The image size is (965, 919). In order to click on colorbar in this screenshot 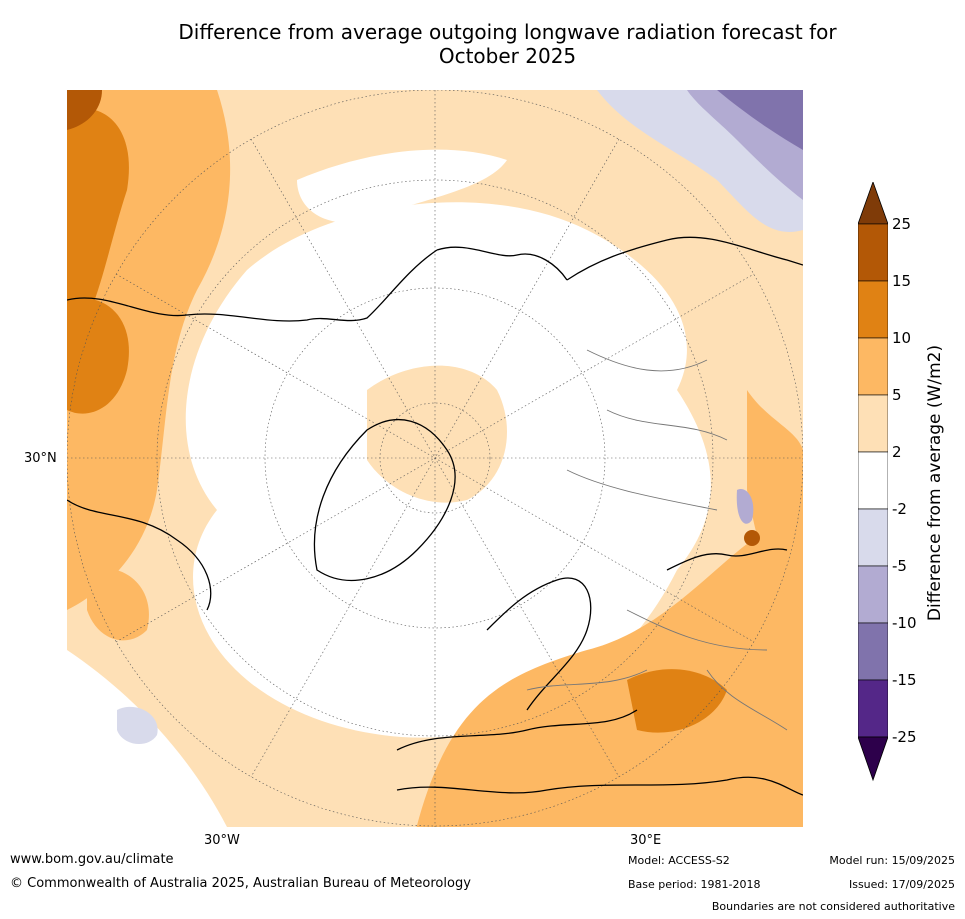, I will do `click(873, 481)`.